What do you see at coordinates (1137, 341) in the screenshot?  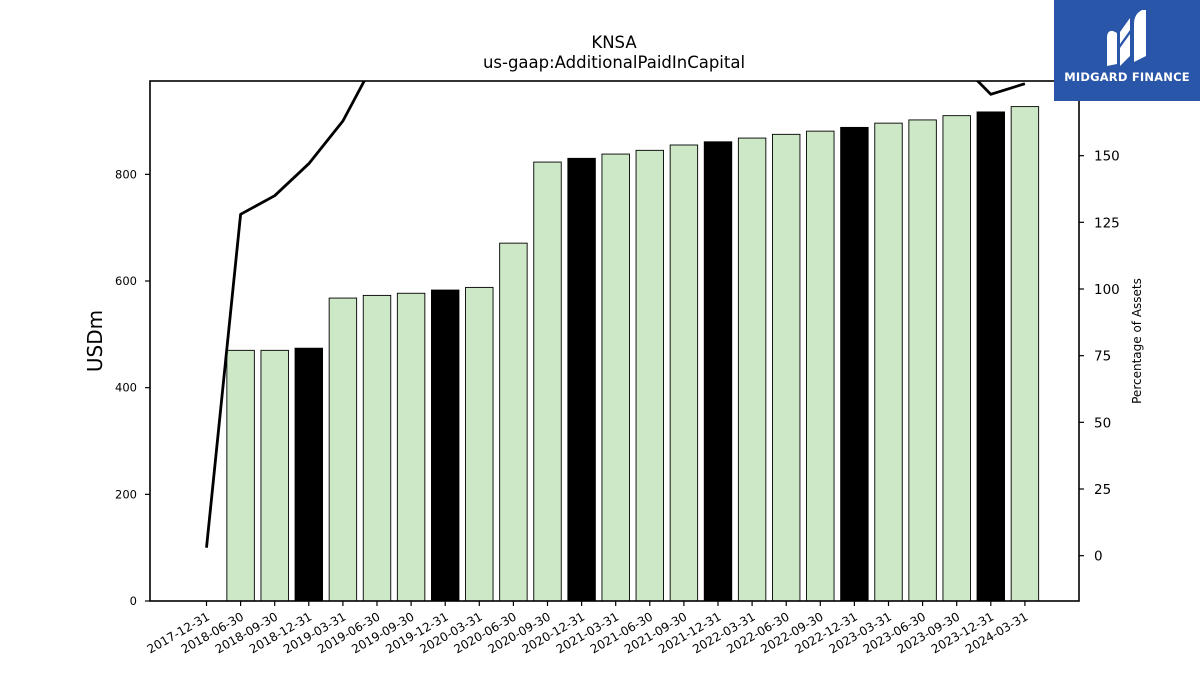 I see `y2-axis-label: Percentage of Assets` at bounding box center [1137, 341].